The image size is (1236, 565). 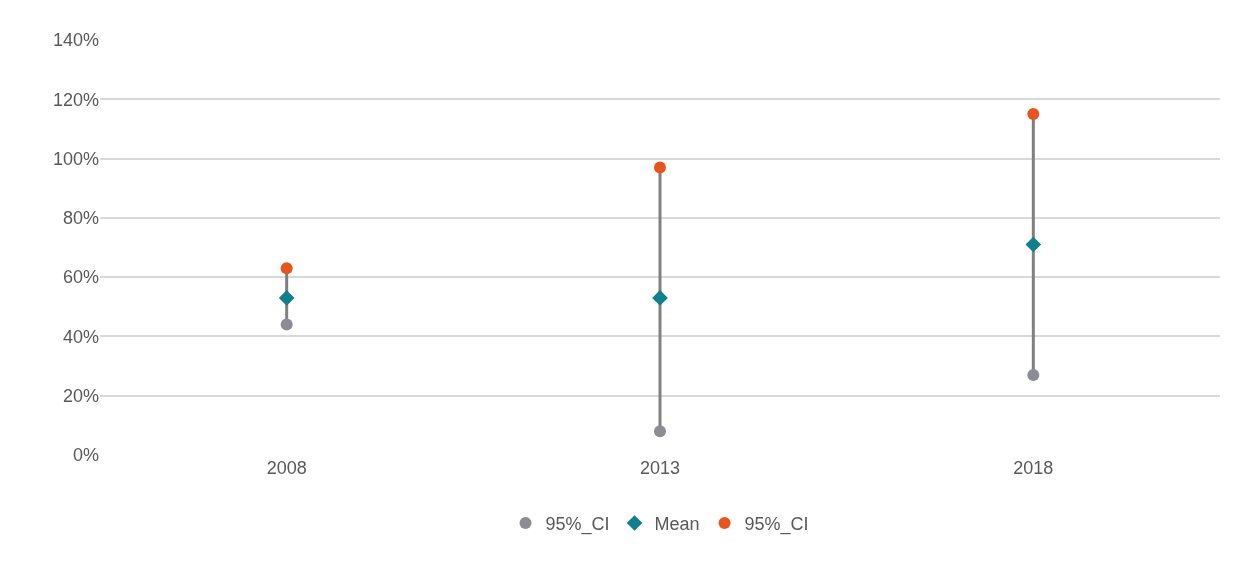 What do you see at coordinates (80, 336) in the screenshot?
I see `y-tick-label: 40%` at bounding box center [80, 336].